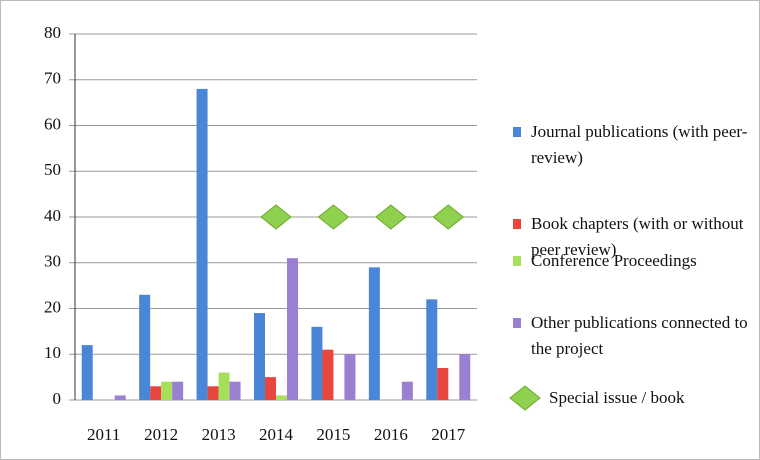 This screenshot has width=760, height=460. I want to click on x-tick-label: 2011, so click(103, 434).